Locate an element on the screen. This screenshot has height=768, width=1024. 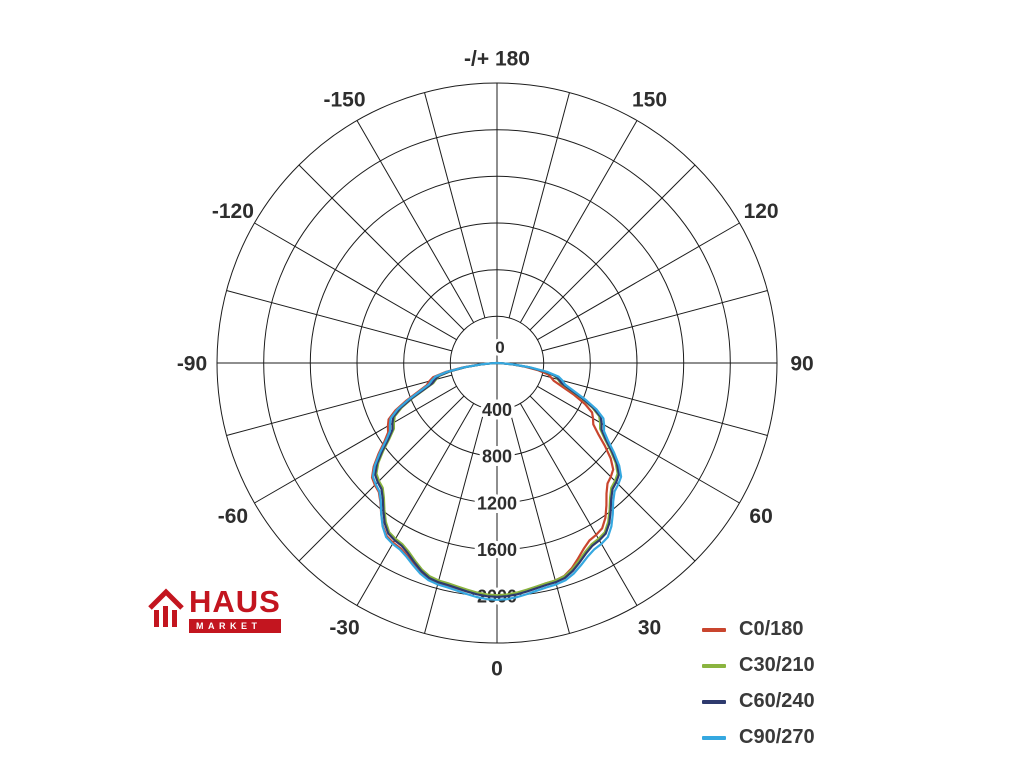
logo-text: HAUS MARKET is located at coordinates (235, 609).